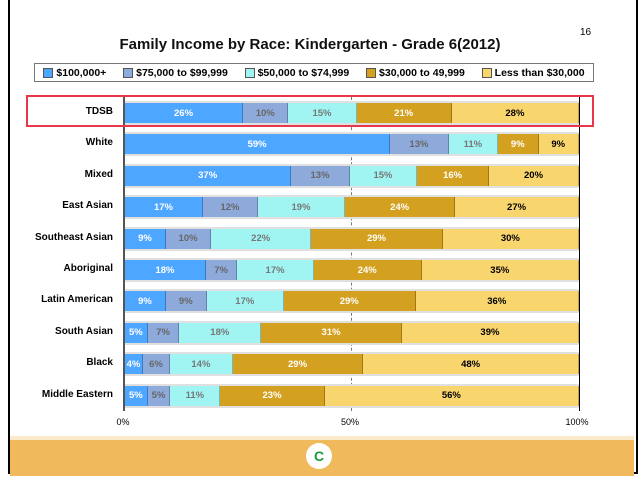  Describe the element at coordinates (81, 72) in the screenshot. I see `legend-label: $100,000+` at that location.